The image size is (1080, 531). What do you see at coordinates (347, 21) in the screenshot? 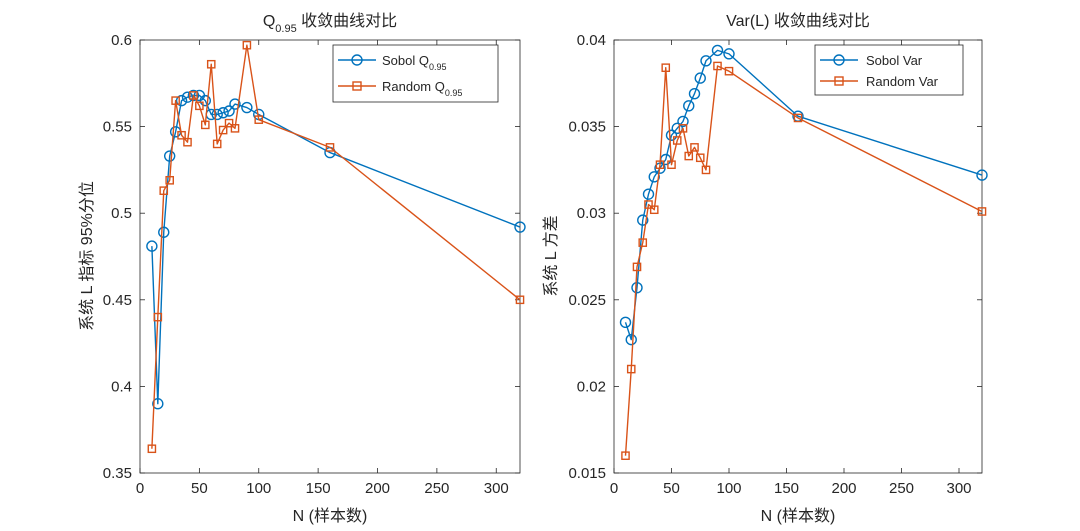
I see `title-q-text: 收敛曲线对比` at bounding box center [347, 21].